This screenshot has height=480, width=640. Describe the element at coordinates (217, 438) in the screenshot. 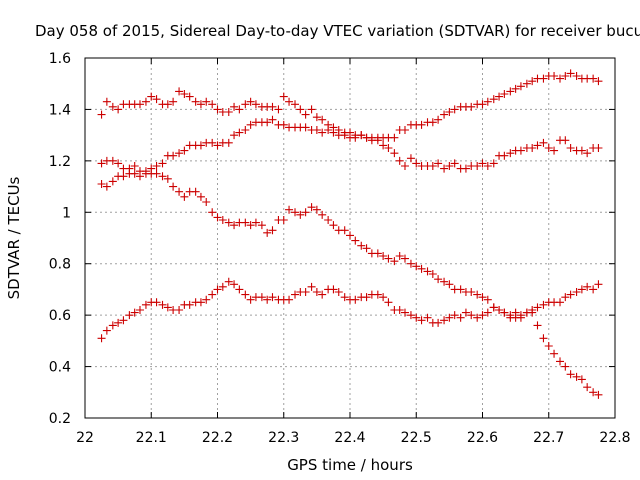

I see `x-tick-label: 22.2` at that location.